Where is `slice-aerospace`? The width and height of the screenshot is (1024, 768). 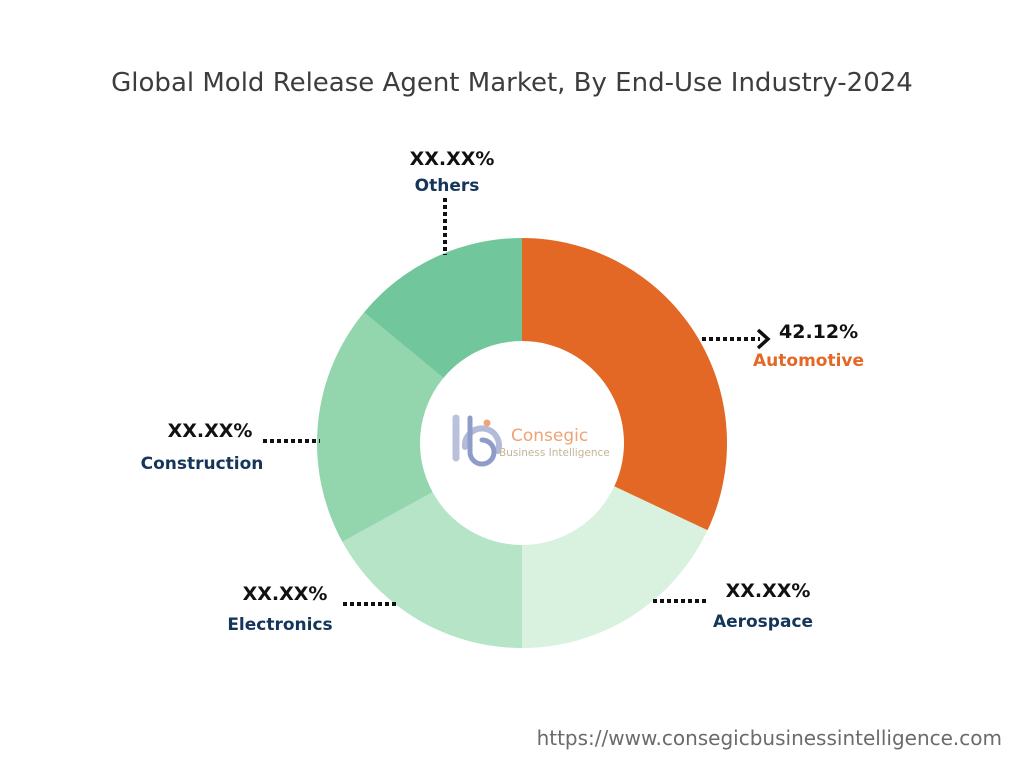 slice-aerospace is located at coordinates (615, 567).